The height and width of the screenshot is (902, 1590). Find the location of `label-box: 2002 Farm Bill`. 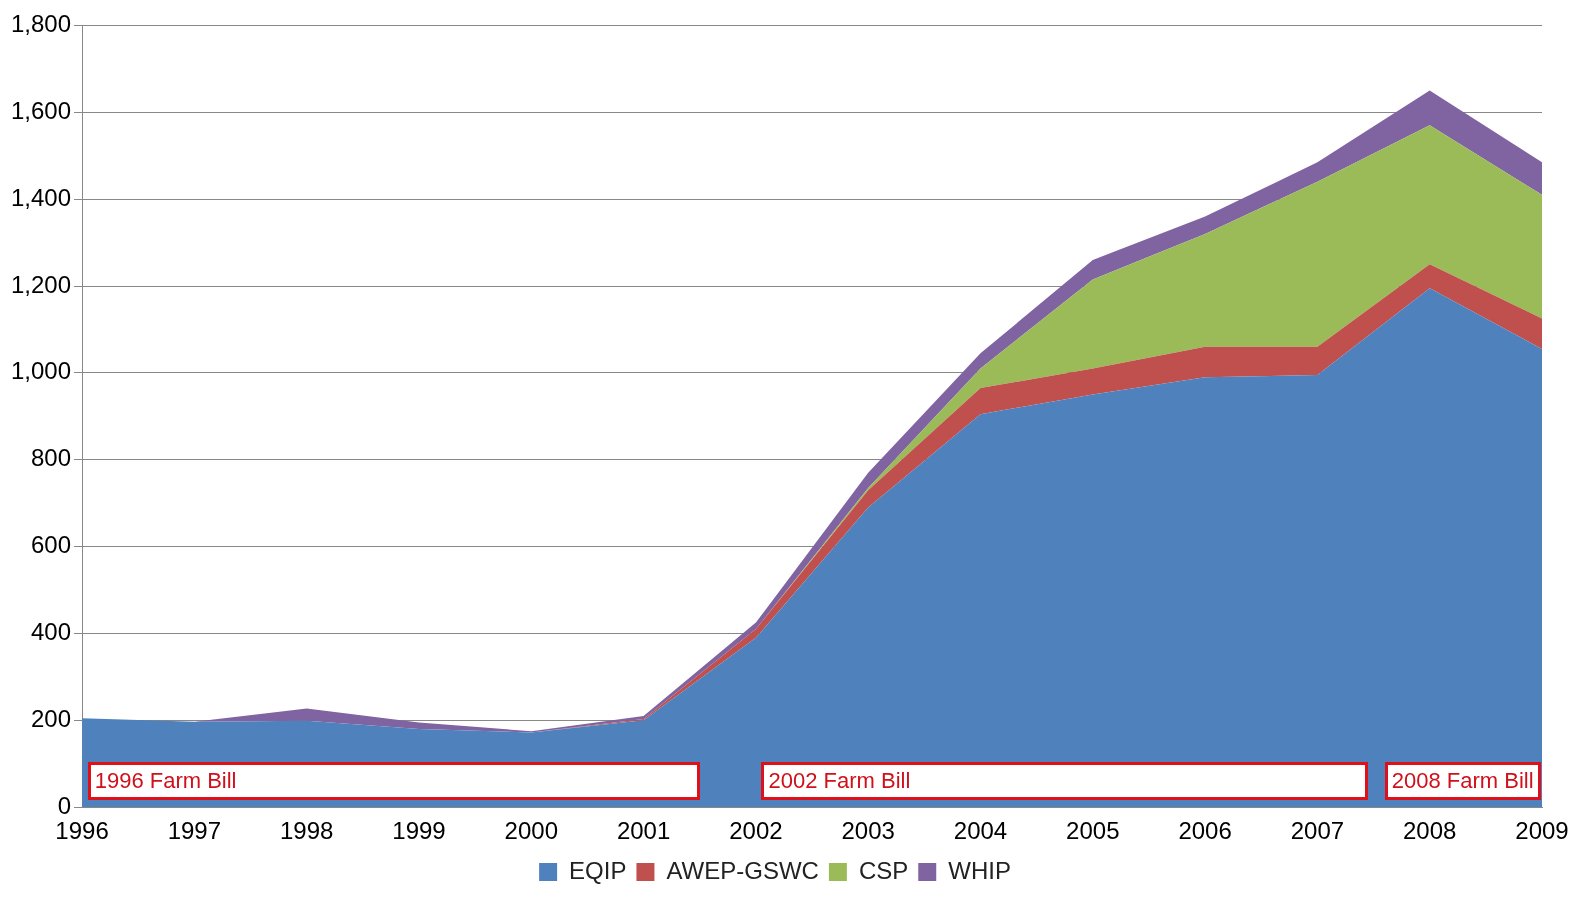

label-box: 2002 Farm Bill is located at coordinates (1064, 781).